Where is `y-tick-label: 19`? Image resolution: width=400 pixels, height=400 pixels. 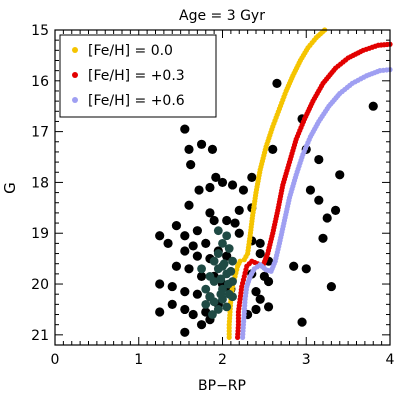
y-tick-label: 19 is located at coordinates (40, 234).